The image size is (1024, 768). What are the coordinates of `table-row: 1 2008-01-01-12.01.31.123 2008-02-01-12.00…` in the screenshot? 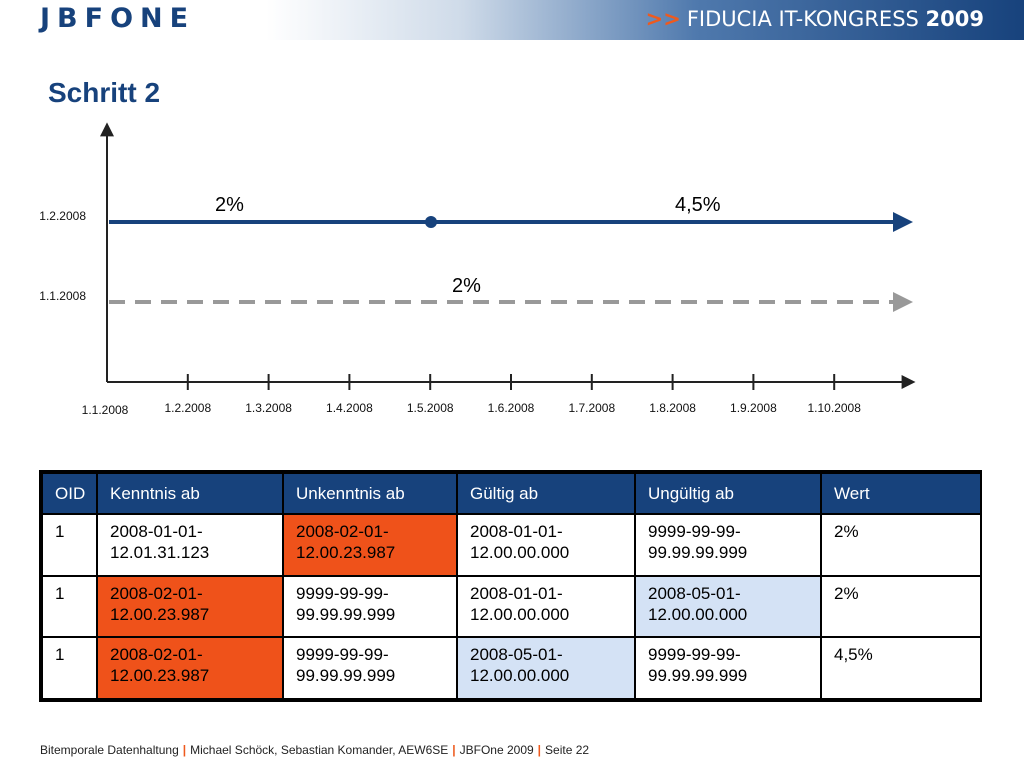 It's located at (511, 545).